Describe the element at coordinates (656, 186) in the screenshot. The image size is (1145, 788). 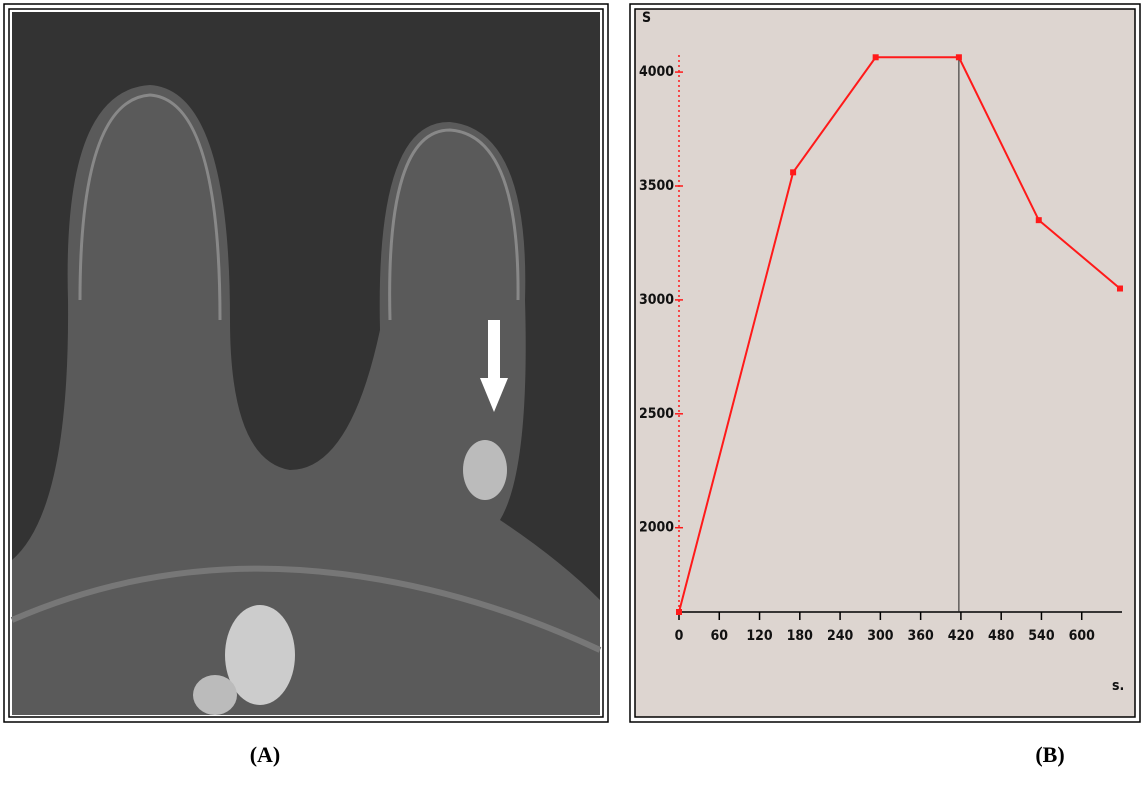
I see `y-tick-label: 3500` at that location.